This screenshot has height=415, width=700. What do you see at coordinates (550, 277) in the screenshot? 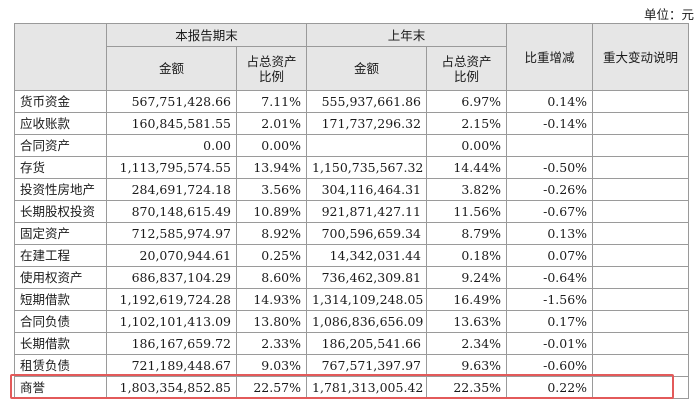
I see `row-ratio-change-cell: -0.64%` at bounding box center [550, 277].